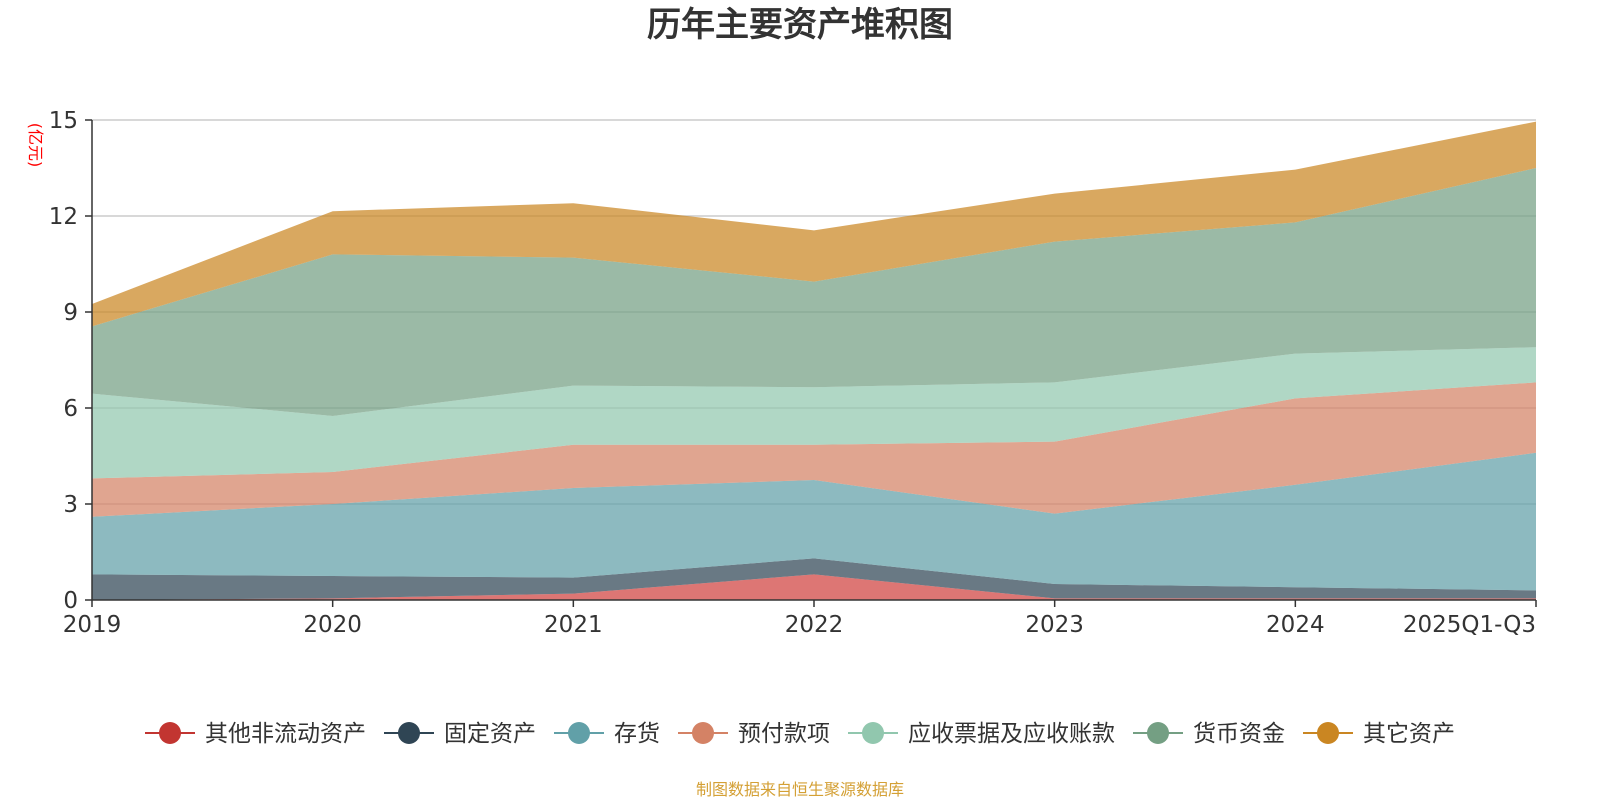 The width and height of the screenshot is (1600, 800). Describe the element at coordinates (63, 217) in the screenshot. I see `y-tick-label-12: 12` at that location.